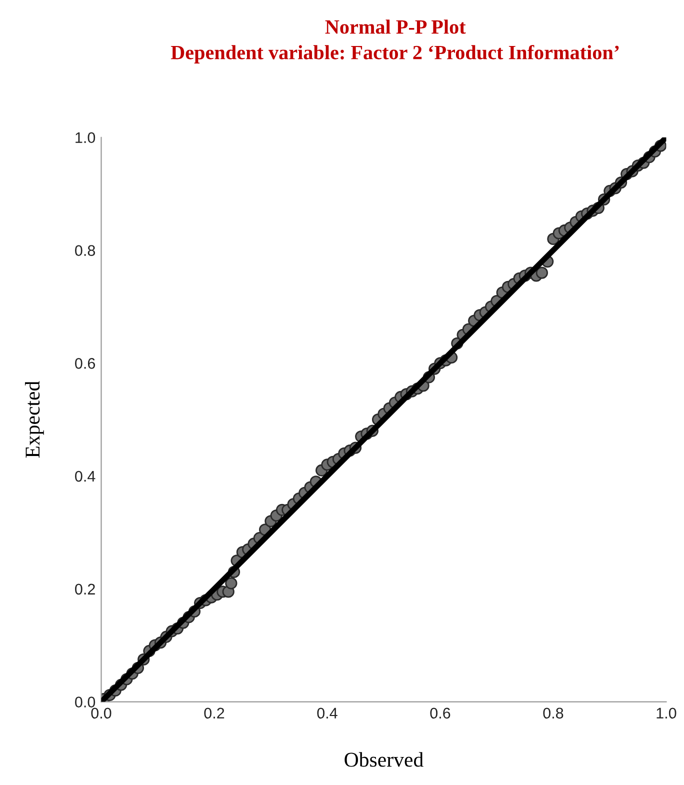 This screenshot has height=785, width=684. Describe the element at coordinates (440, 713) in the screenshot. I see `x-tick-label: 0.6` at that location.